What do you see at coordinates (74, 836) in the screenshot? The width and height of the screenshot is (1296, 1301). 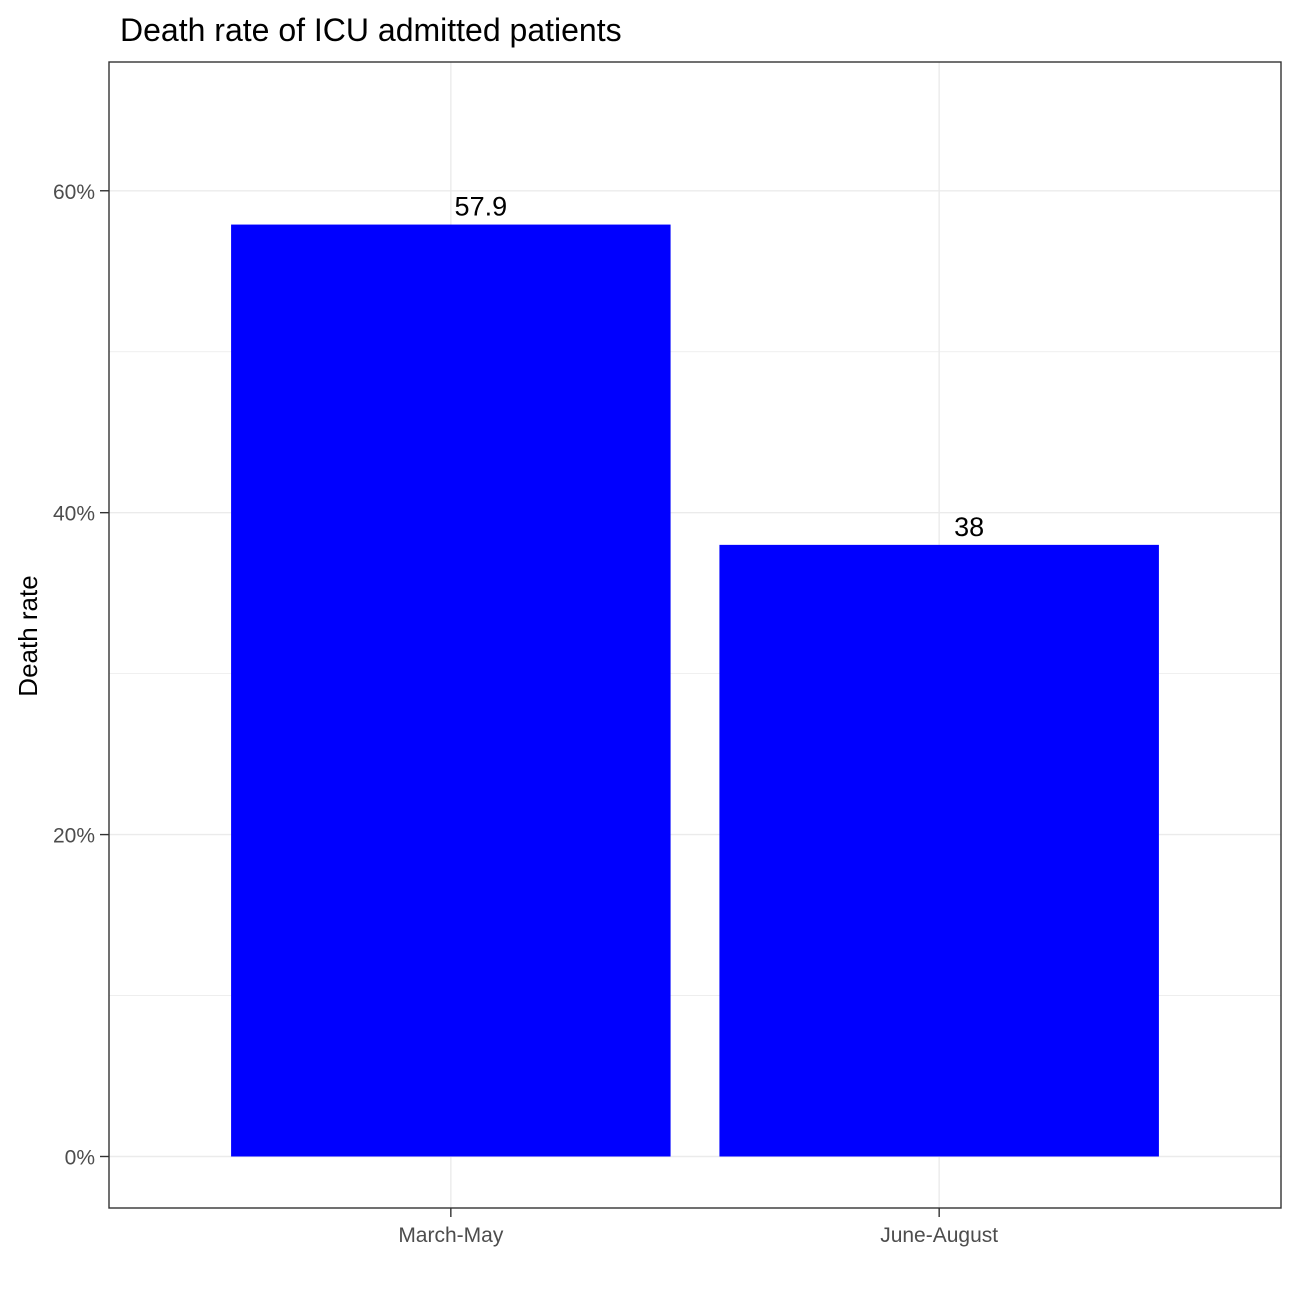 I see `y-tick-label-1: 20%` at bounding box center [74, 836].